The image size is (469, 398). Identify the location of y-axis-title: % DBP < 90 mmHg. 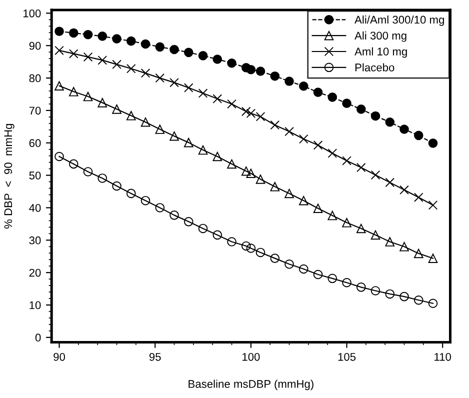
(9, 176).